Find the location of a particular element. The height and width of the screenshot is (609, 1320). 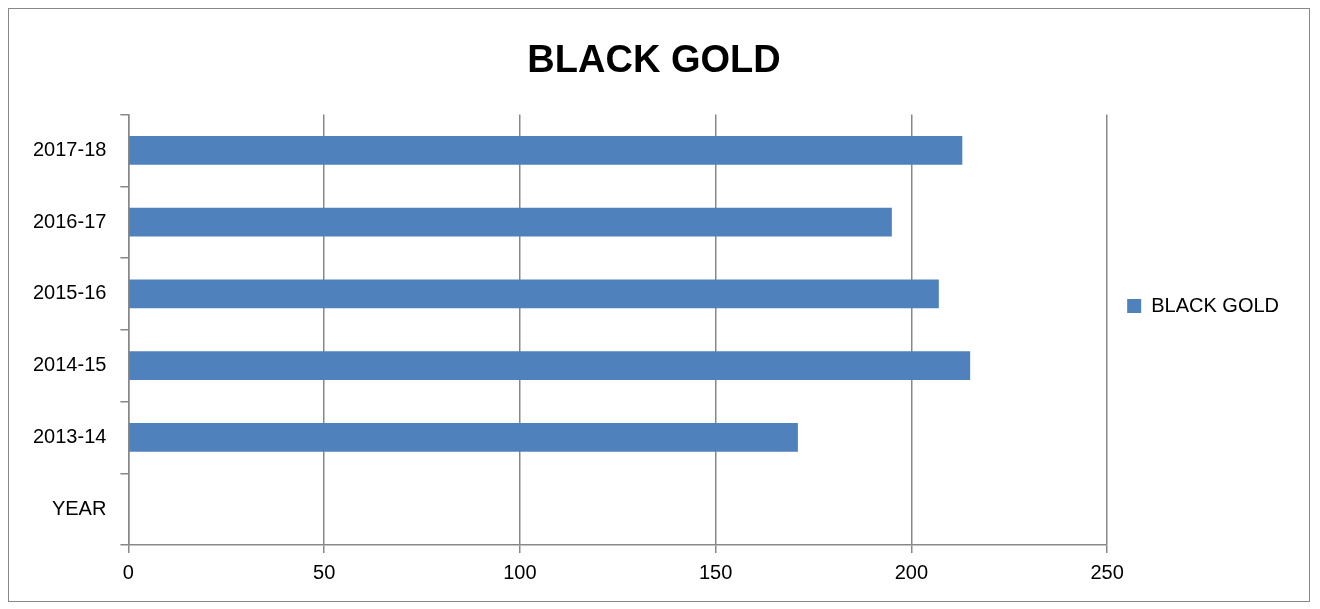

x-tick-label: 0 is located at coordinates (128, 571).